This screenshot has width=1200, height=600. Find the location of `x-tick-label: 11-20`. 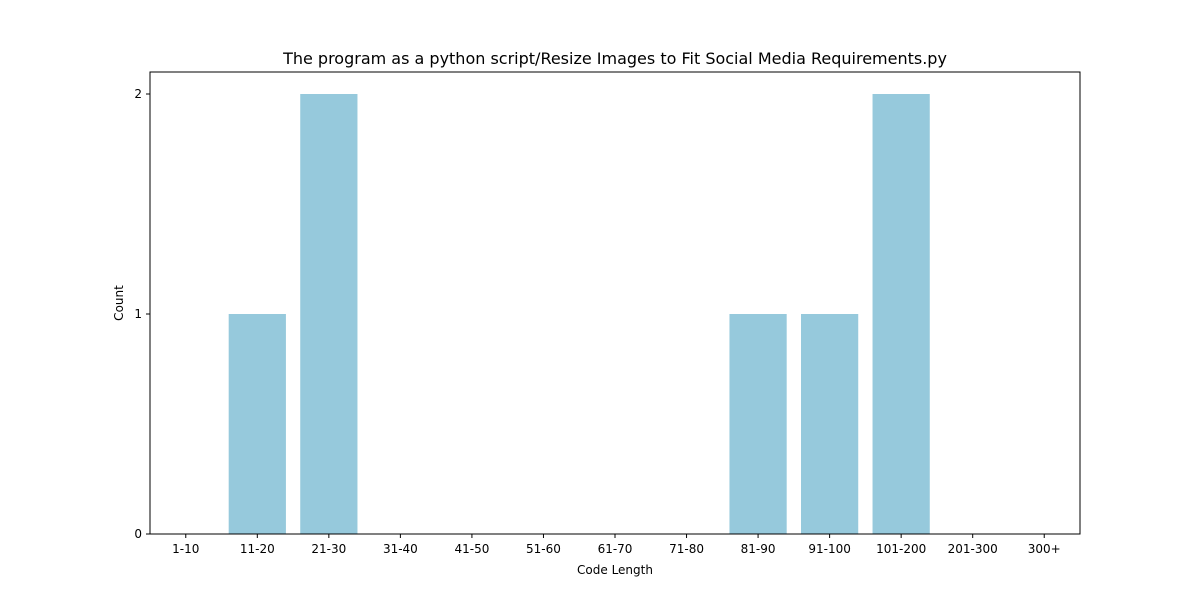

x-tick-label: 11-20 is located at coordinates (257, 549).